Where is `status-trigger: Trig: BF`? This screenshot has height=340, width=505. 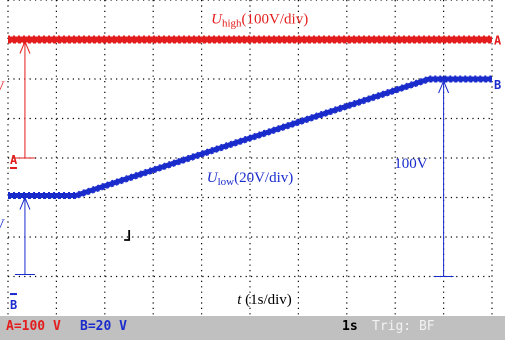
status-trigger: Trig: BF is located at coordinates (403, 326).